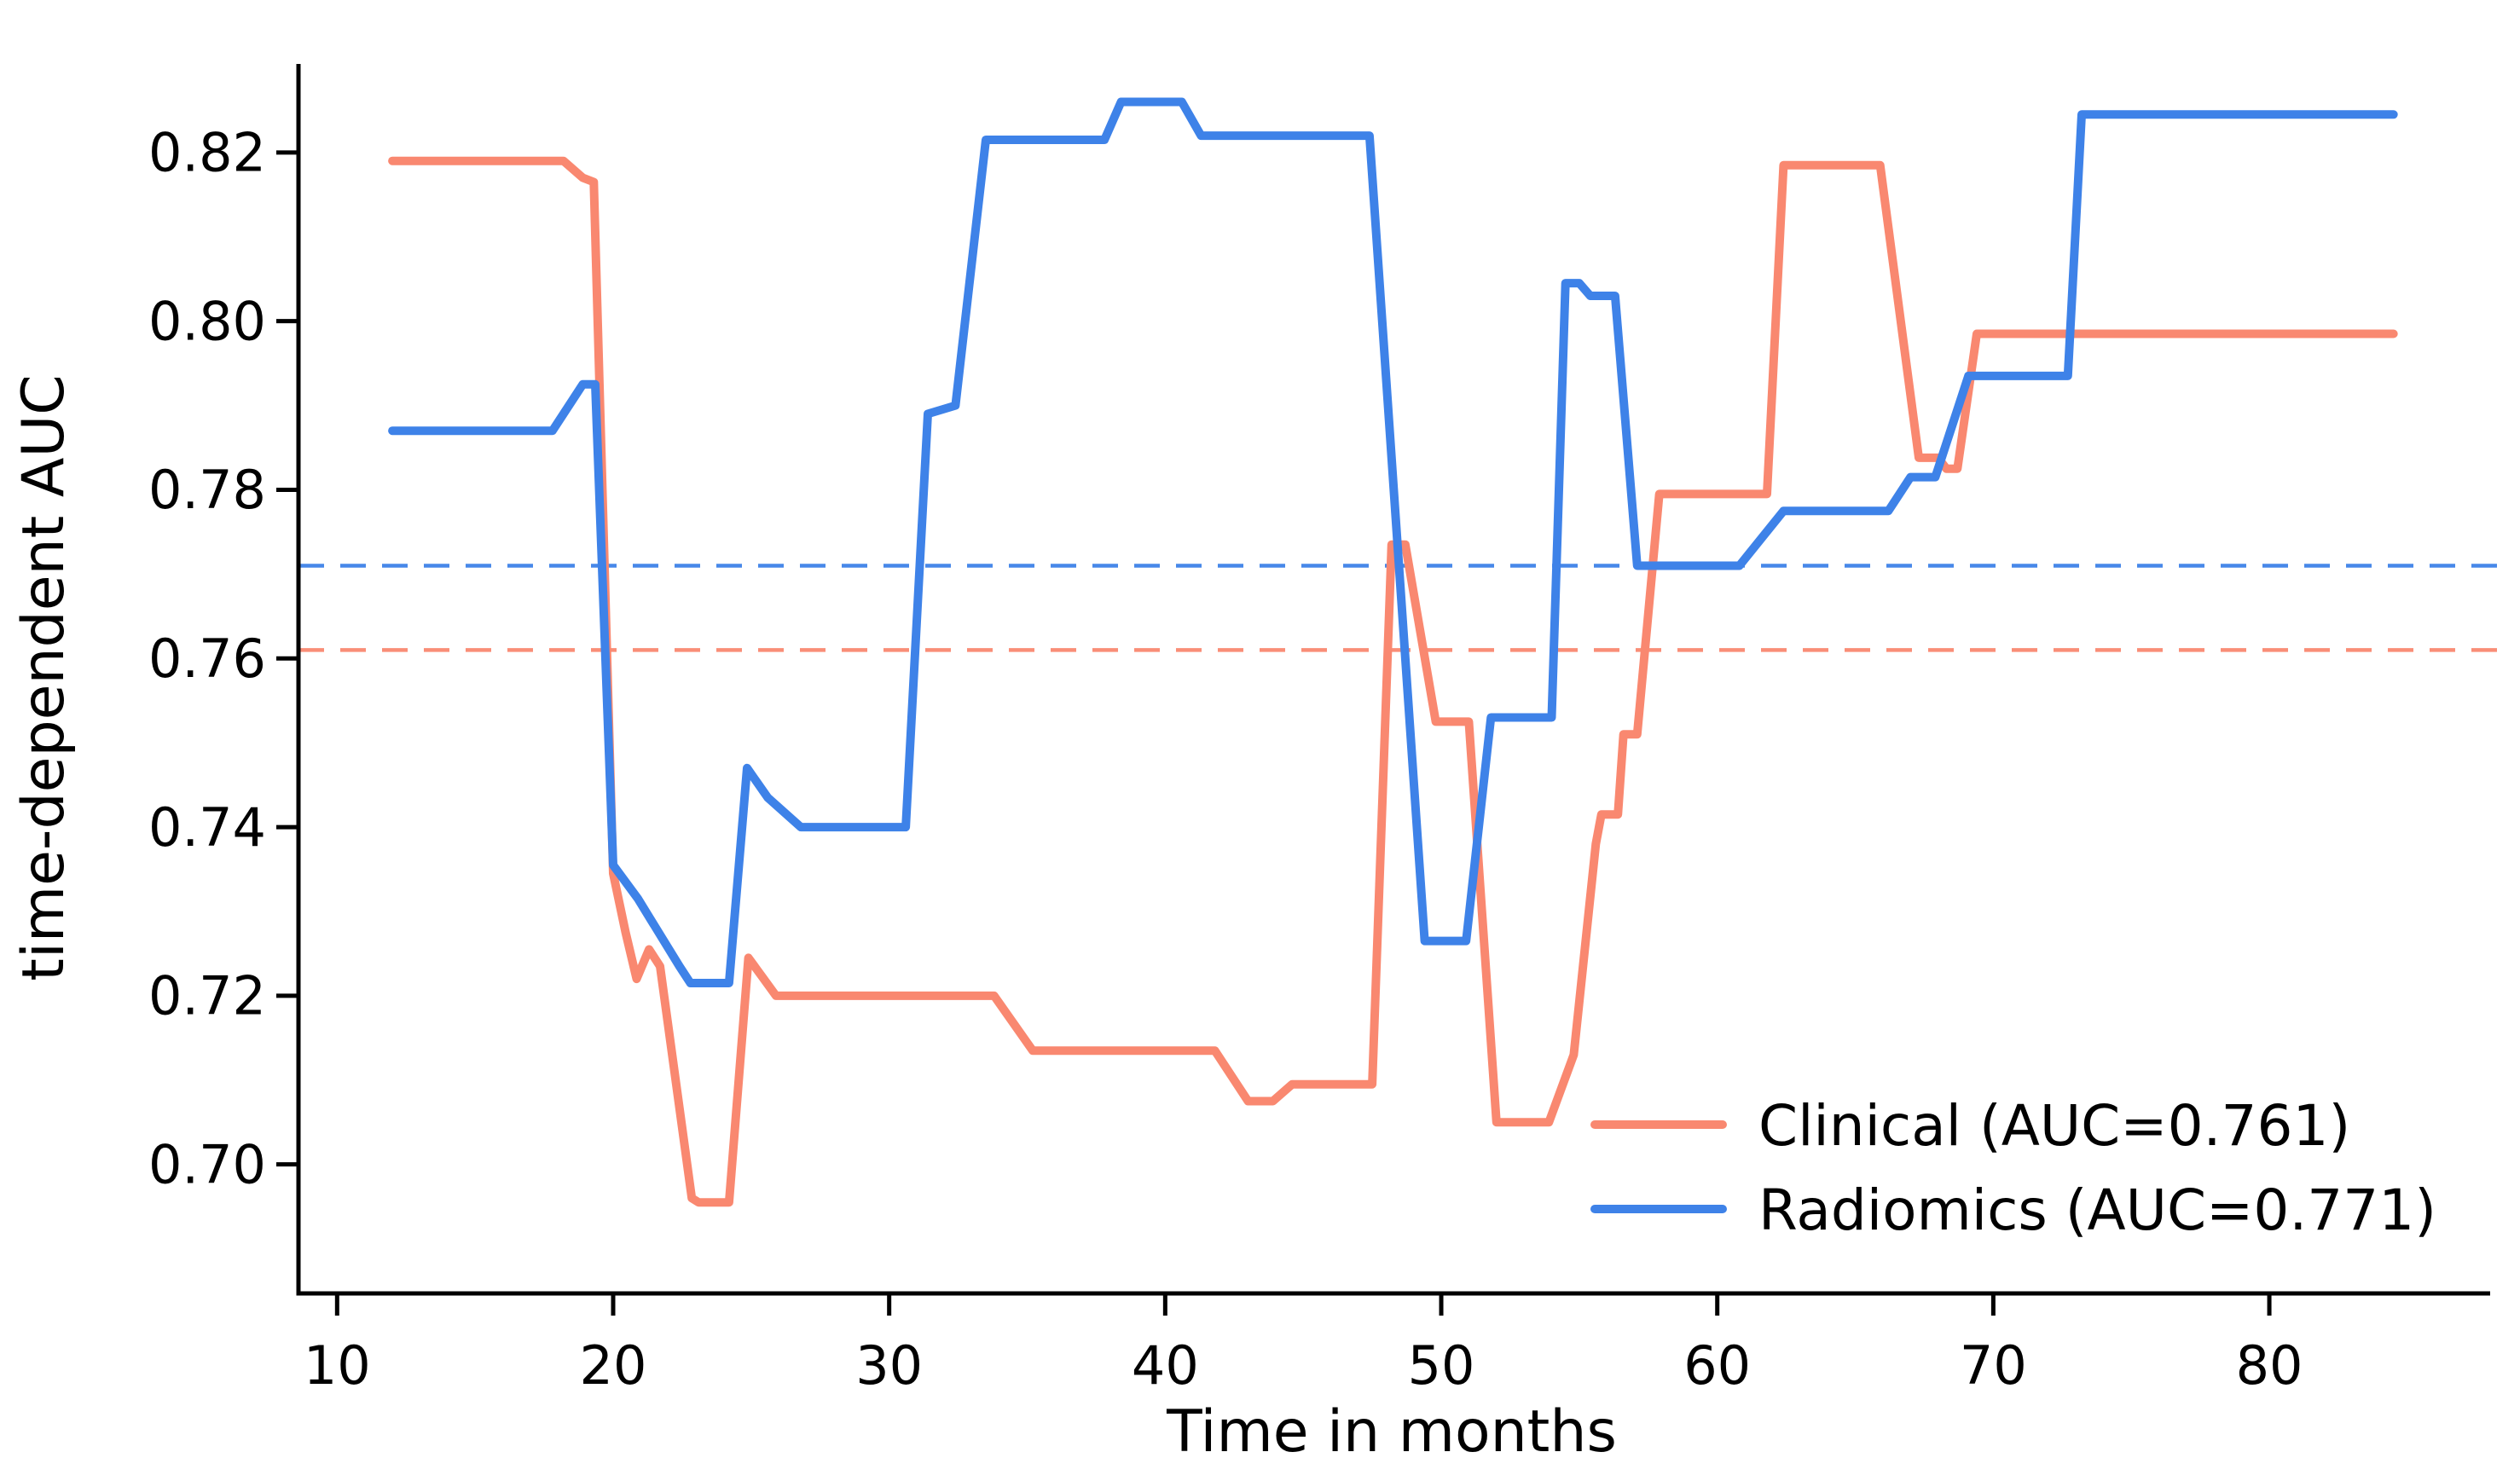  I want to click on x-tick-label: 30, so click(889, 1365).